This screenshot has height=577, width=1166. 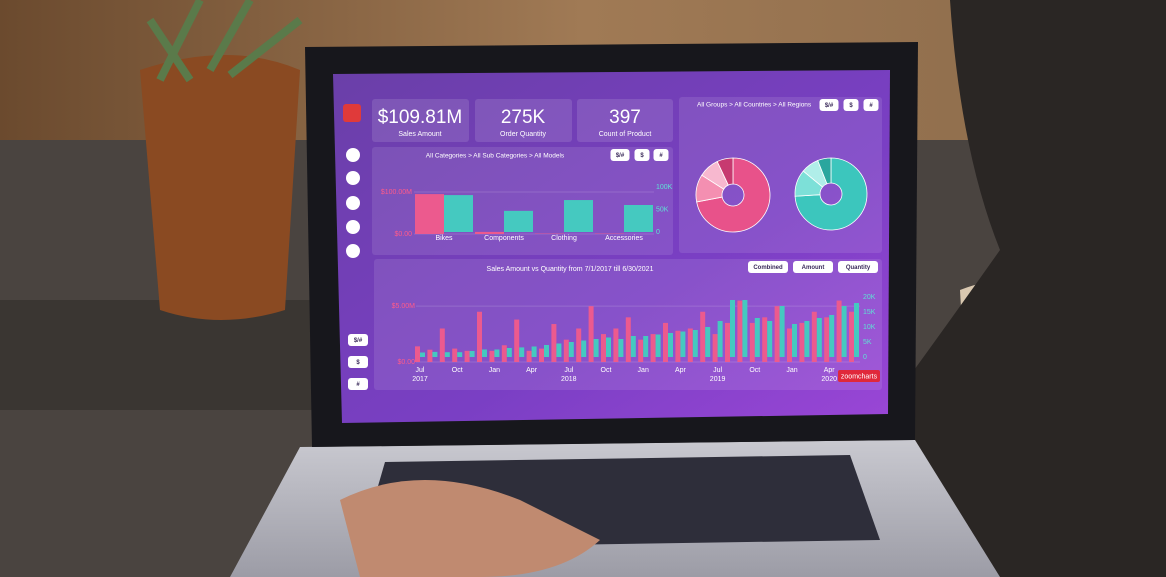 I want to click on button-label: #, so click(x=871, y=106).